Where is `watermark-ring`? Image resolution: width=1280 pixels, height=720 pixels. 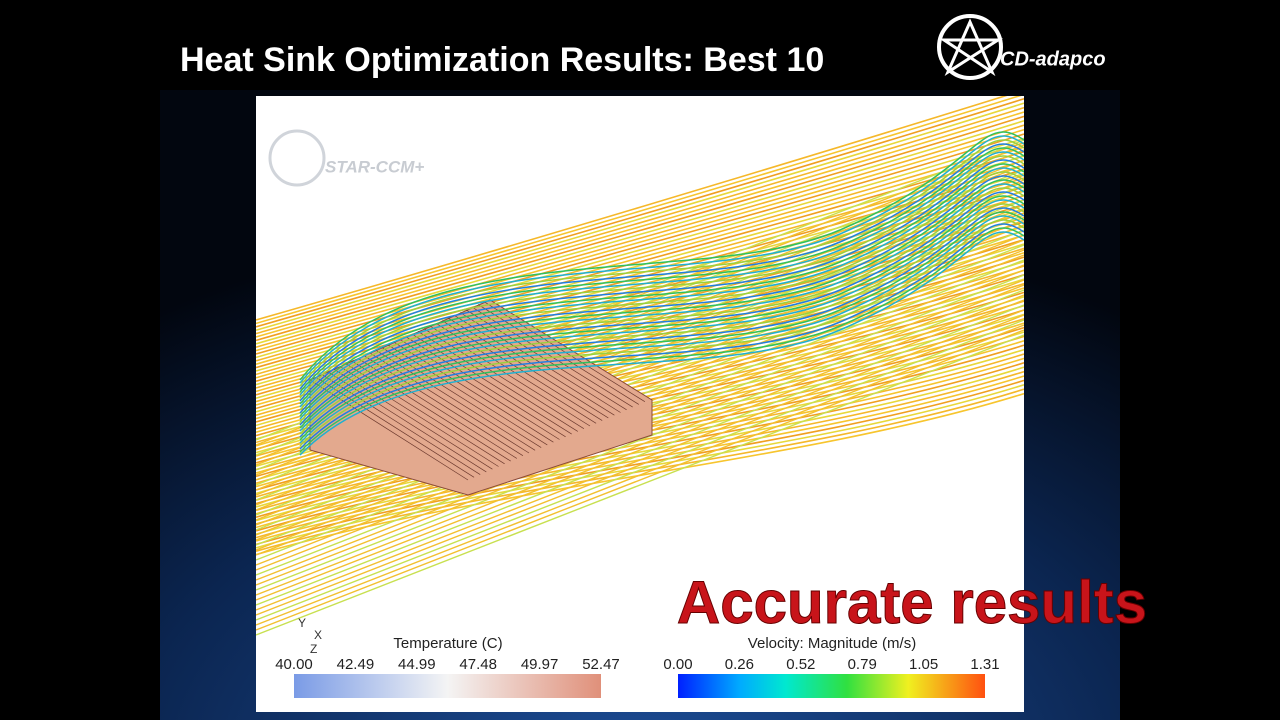 watermark-ring is located at coordinates (297, 158).